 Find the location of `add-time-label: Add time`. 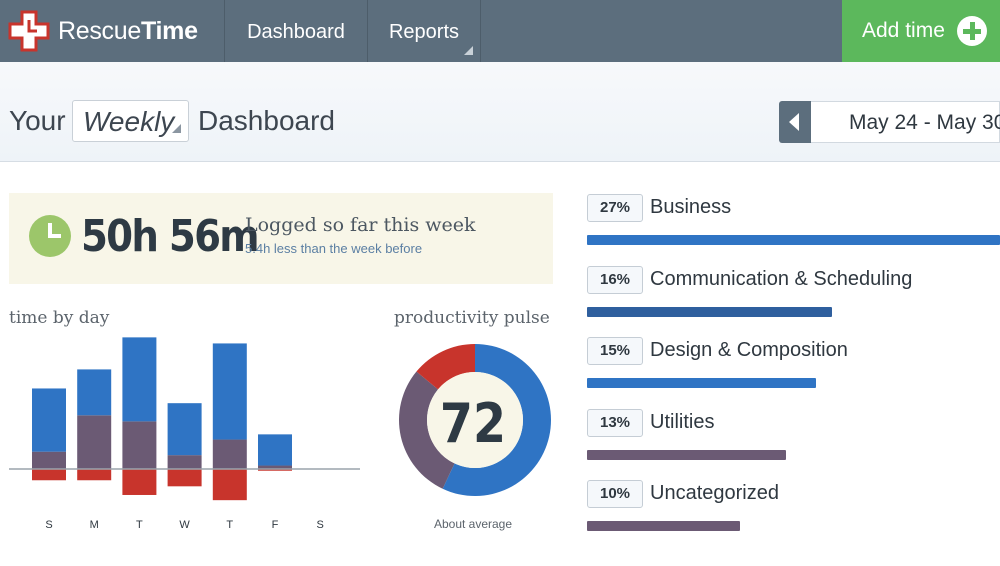

add-time-label: Add time is located at coordinates (903, 30).